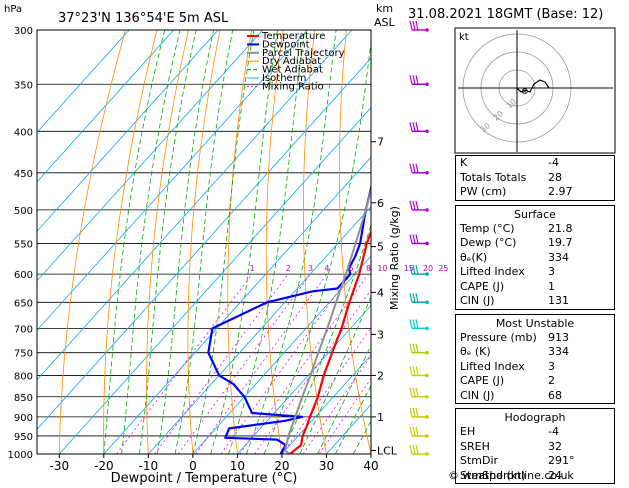 The height and width of the screenshot is (488, 629). Describe the element at coordinates (204, 478) in the screenshot. I see `x-axis-title: Dewpoint / Temperature (°C)` at that location.